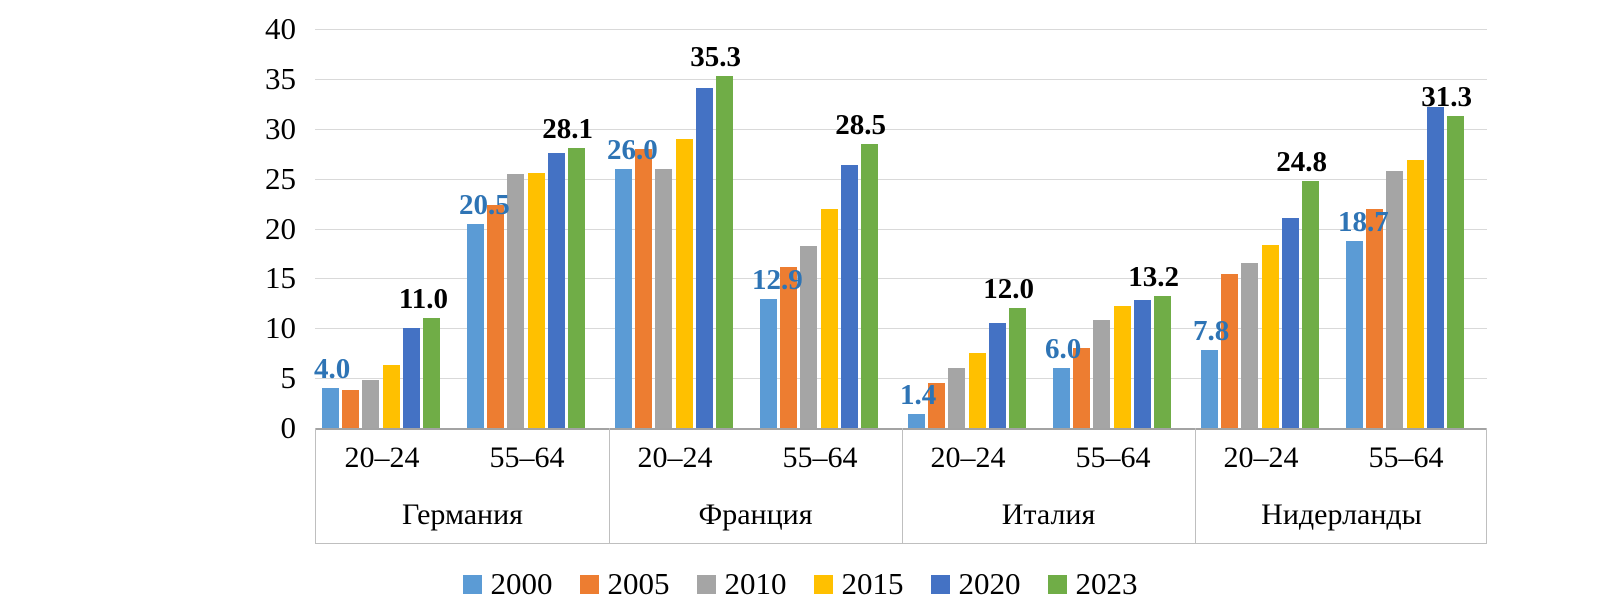 The width and height of the screenshot is (1600, 614). What do you see at coordinates (280, 278) in the screenshot?
I see `y-axis-tick-label: 15` at bounding box center [280, 278].